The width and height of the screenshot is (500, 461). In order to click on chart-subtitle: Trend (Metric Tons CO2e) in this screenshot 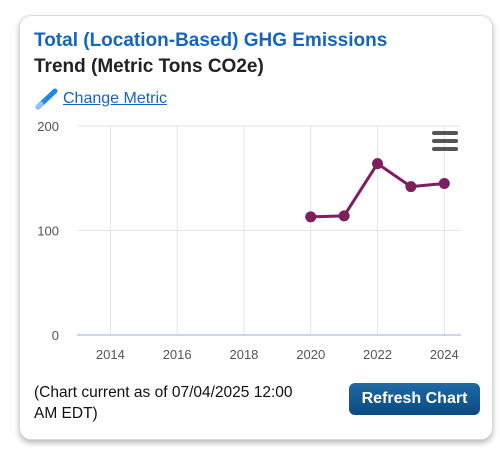, I will do `click(149, 66)`.